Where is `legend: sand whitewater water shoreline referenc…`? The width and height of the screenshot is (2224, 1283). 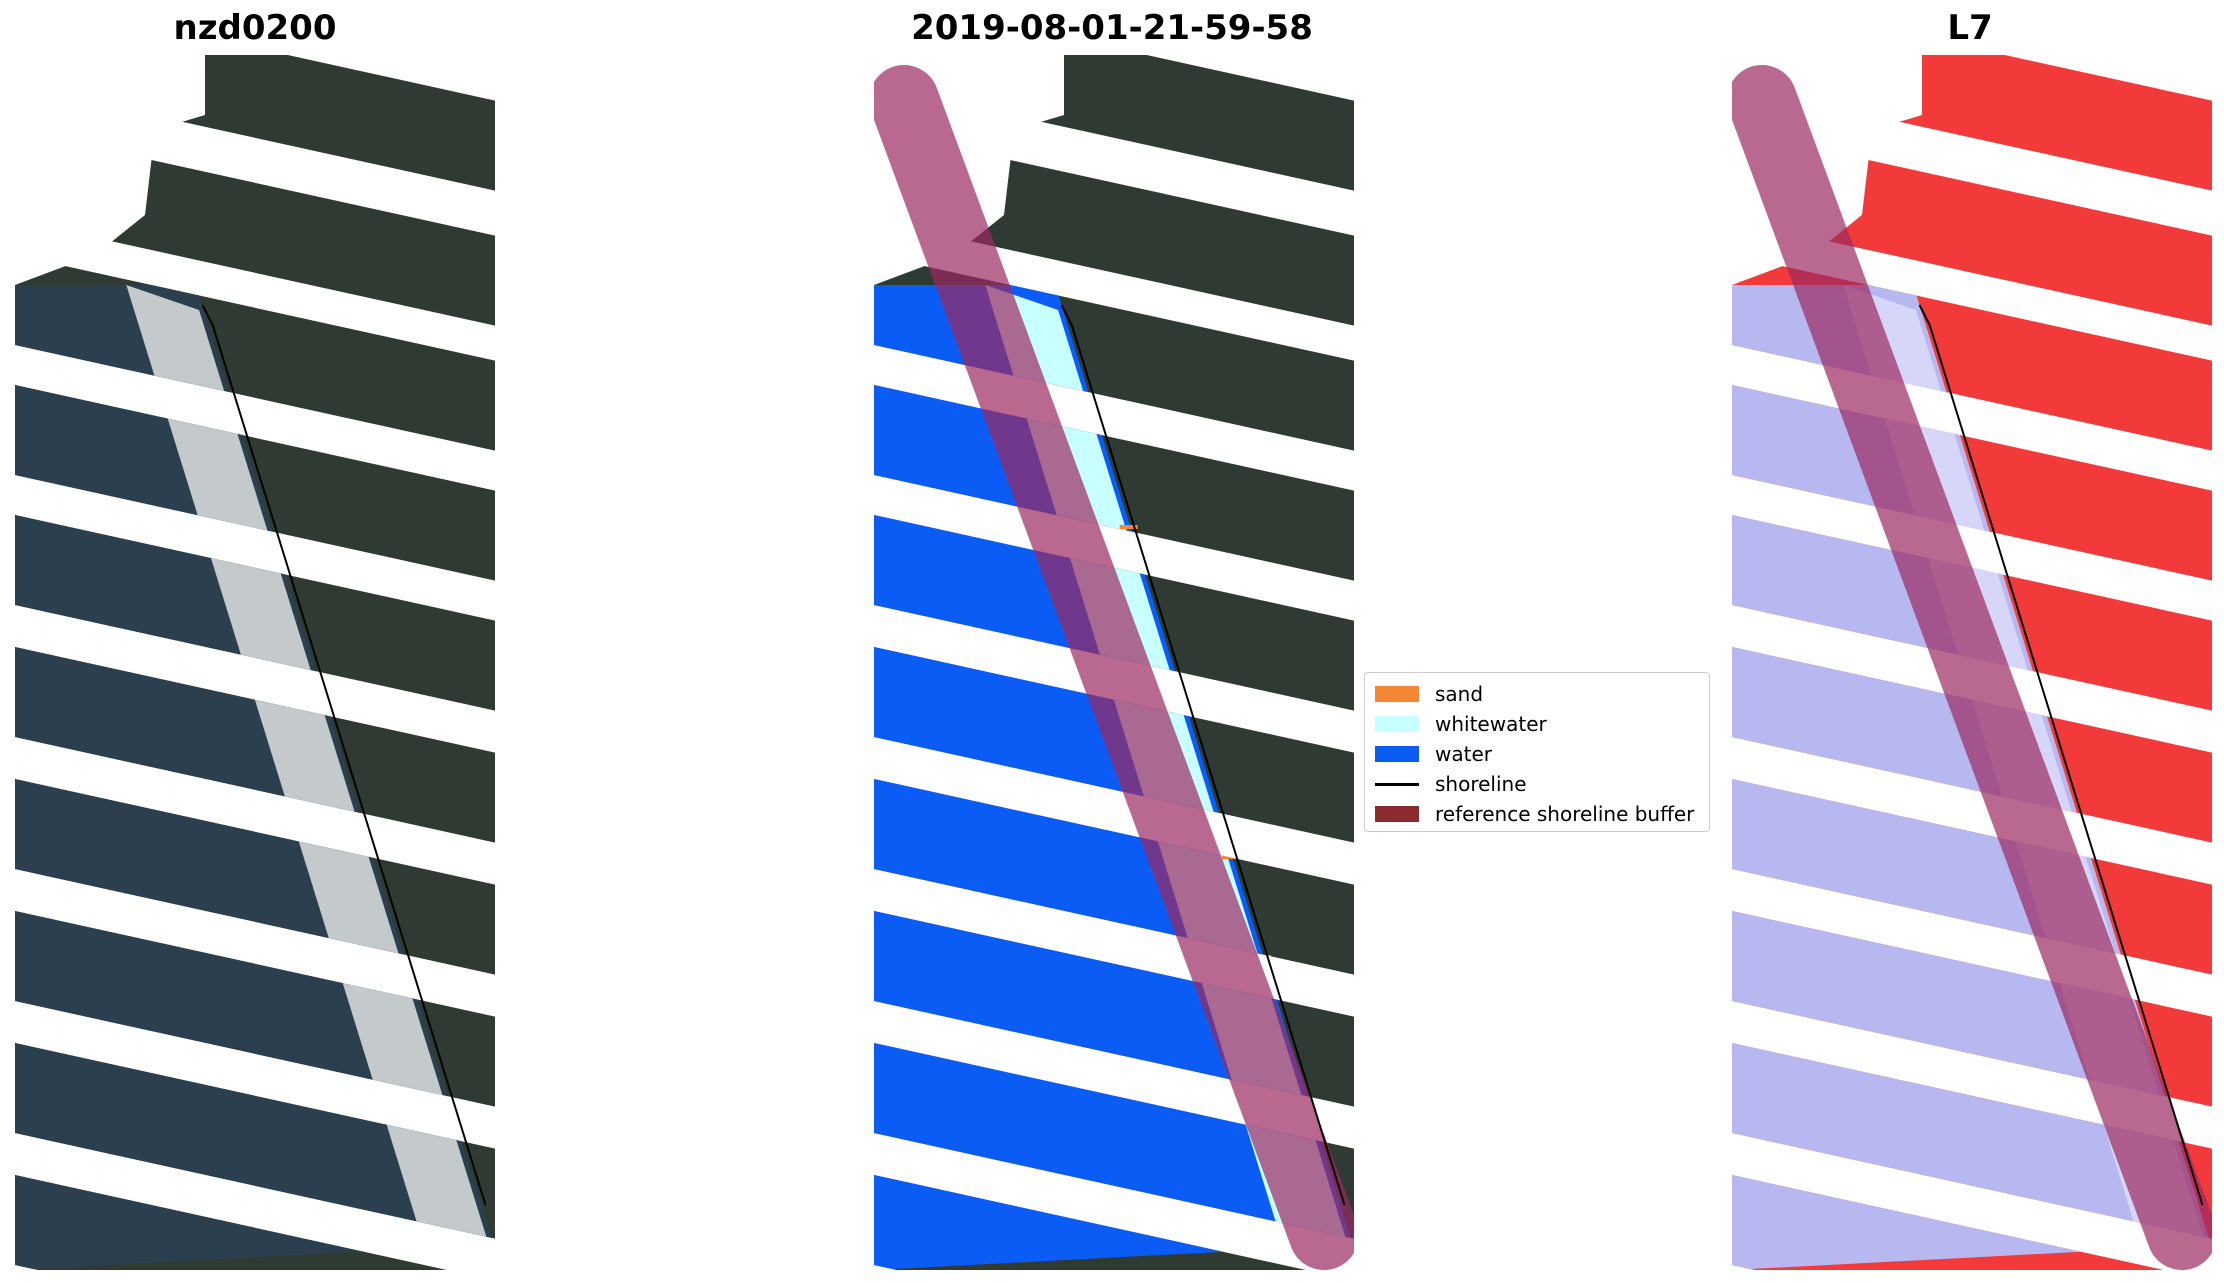 legend: sand whitewater water shoreline referenc… is located at coordinates (1537, 752).